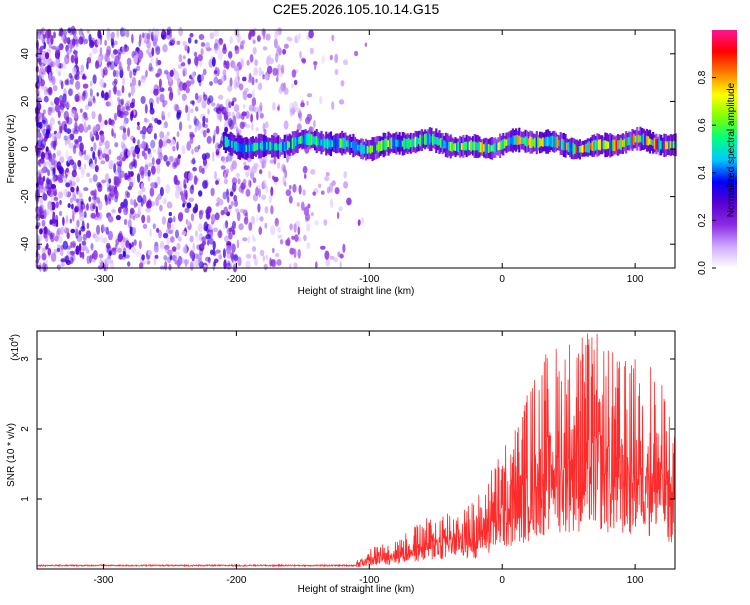  I want to click on y-tick-label: 40, so click(25, 54).